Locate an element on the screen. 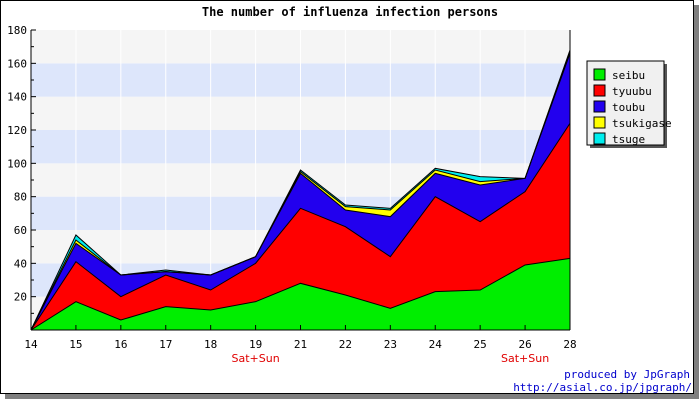 The width and height of the screenshot is (700, 400). y-tick-label: 60 is located at coordinates (20, 230).